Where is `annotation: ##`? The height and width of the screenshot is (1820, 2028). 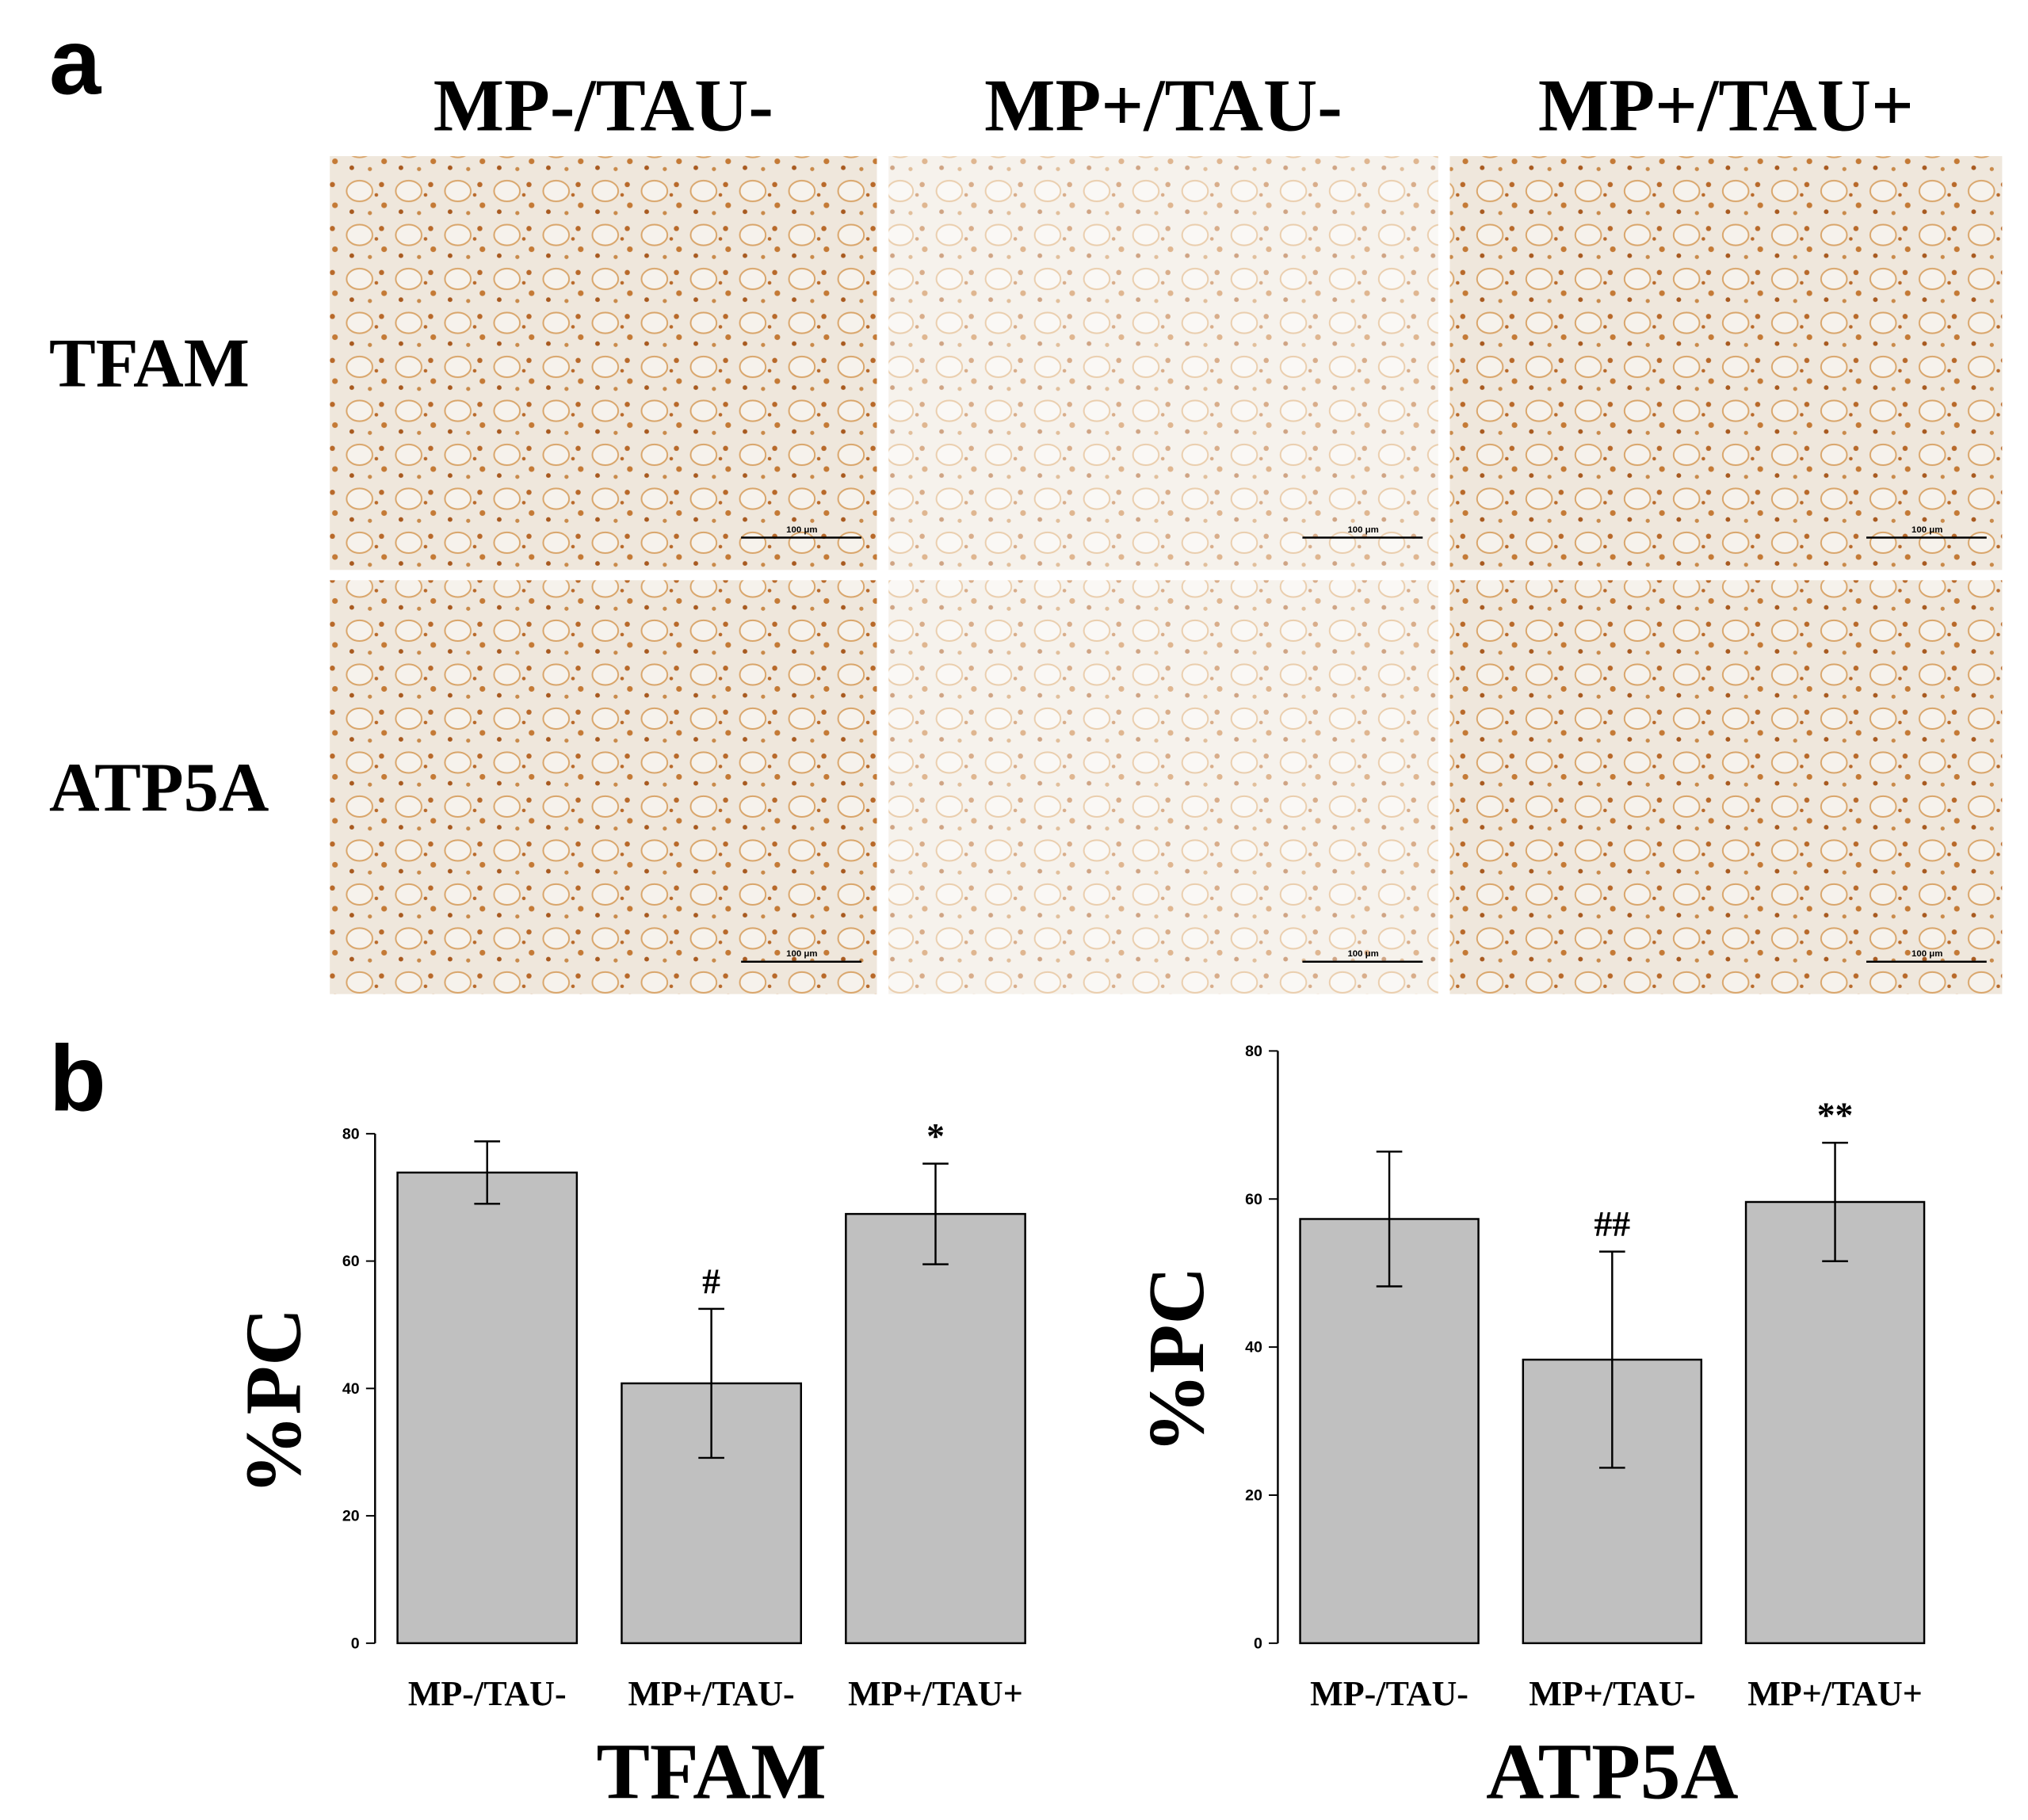 annotation: ## is located at coordinates (1612, 1224).